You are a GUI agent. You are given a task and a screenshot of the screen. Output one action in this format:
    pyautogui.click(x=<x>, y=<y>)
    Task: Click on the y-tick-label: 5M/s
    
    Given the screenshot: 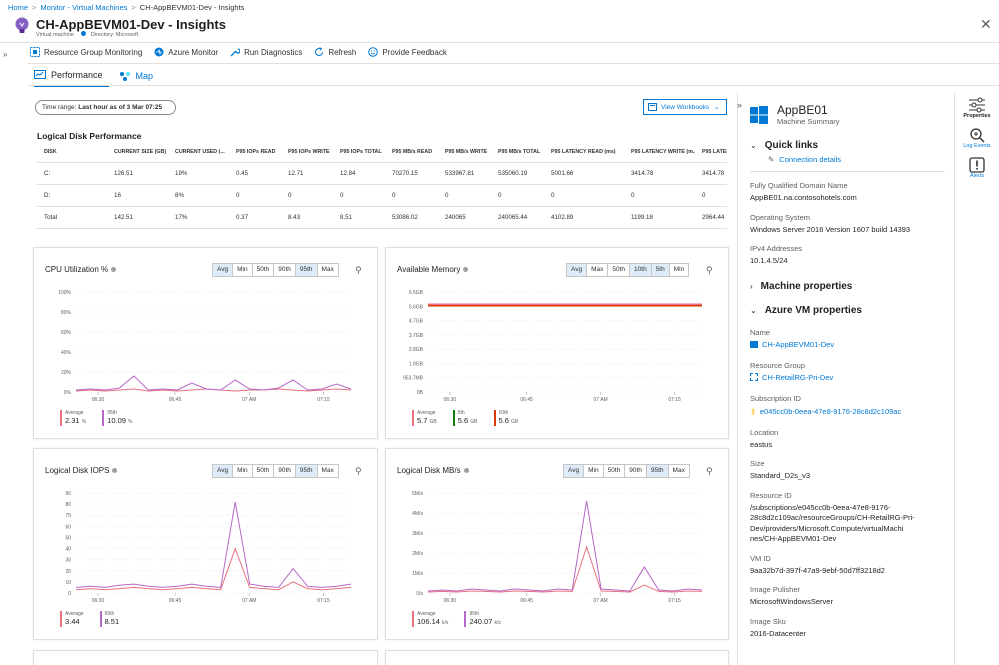 What is the action you would take?
    pyautogui.click(x=417, y=494)
    